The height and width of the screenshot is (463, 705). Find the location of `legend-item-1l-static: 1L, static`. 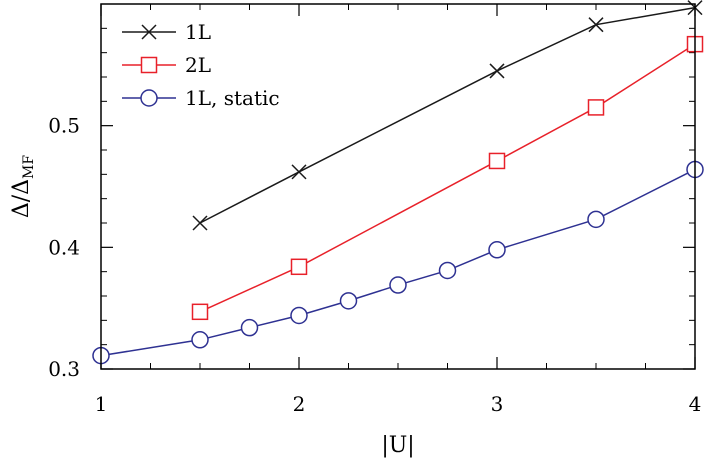

legend-item-1l-static: 1L, static is located at coordinates (201, 98).